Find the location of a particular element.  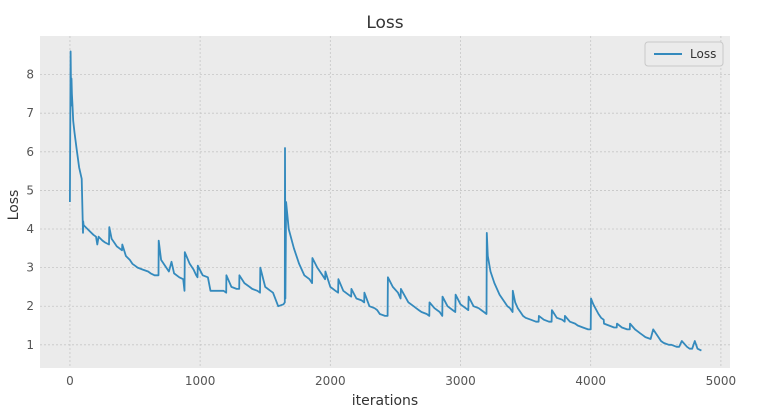

x-tick-label: 3000 is located at coordinates (460, 381).